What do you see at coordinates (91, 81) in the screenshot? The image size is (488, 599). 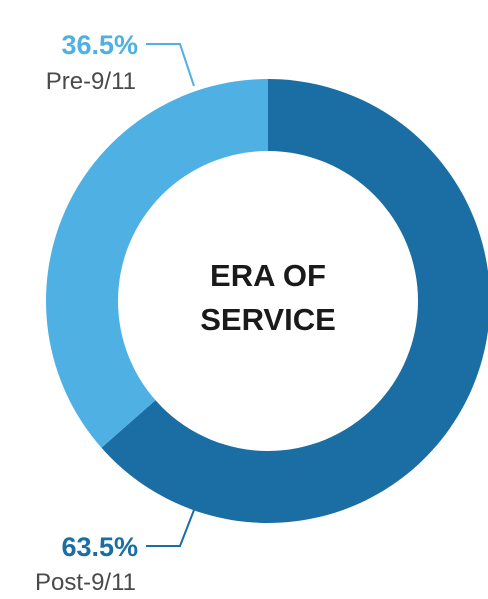 I see `pre-911-category-label: Pre-9/11` at bounding box center [91, 81].